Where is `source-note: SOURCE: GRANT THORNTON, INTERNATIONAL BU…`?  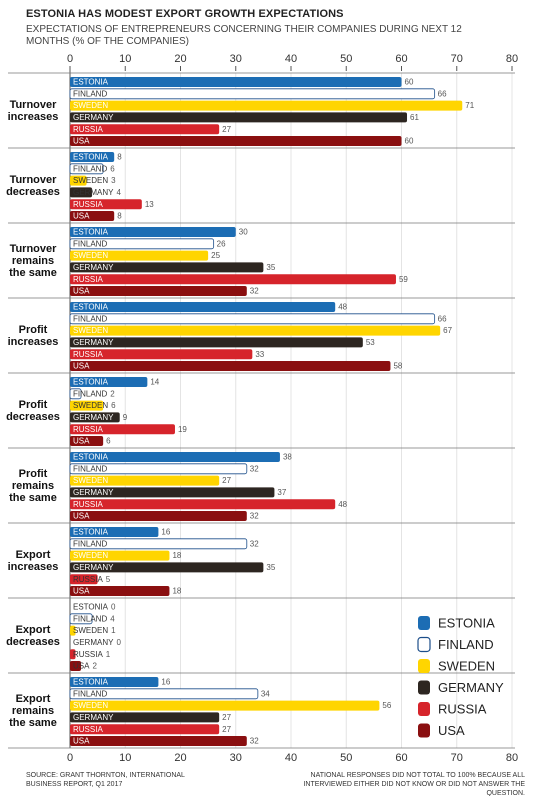
source-note: SOURCE: GRANT THORNTON, INTERNATIONAL BU… is located at coordinates (105, 780).